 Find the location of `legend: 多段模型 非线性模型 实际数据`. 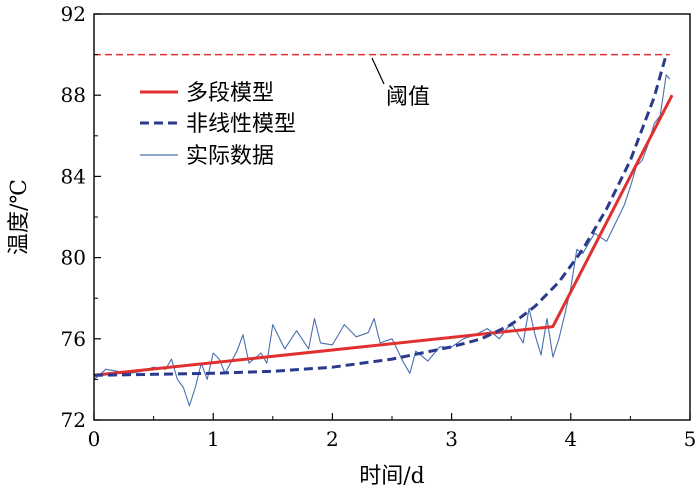

legend: 多段模型 非线性模型 实际数据 is located at coordinates (218, 125).